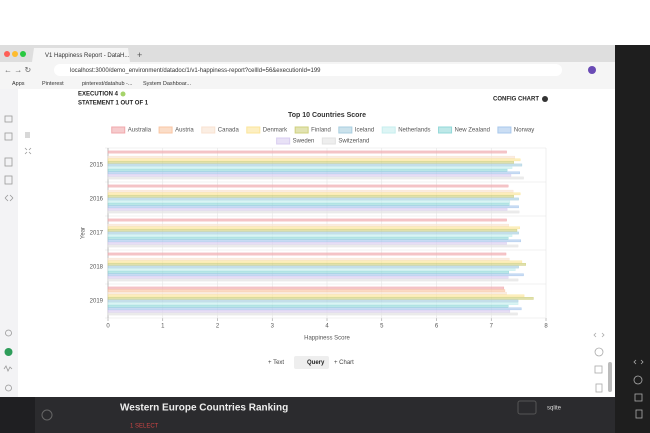  Describe the element at coordinates (321, 131) in the screenshot. I see `legend-label: Finland` at that location.